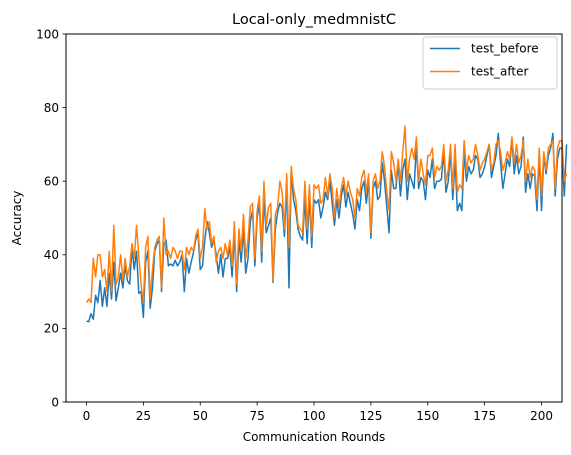 The image size is (571, 455). I want to click on y-axis-ticks: 0 20 40 60 80 100, so click(51, 218).